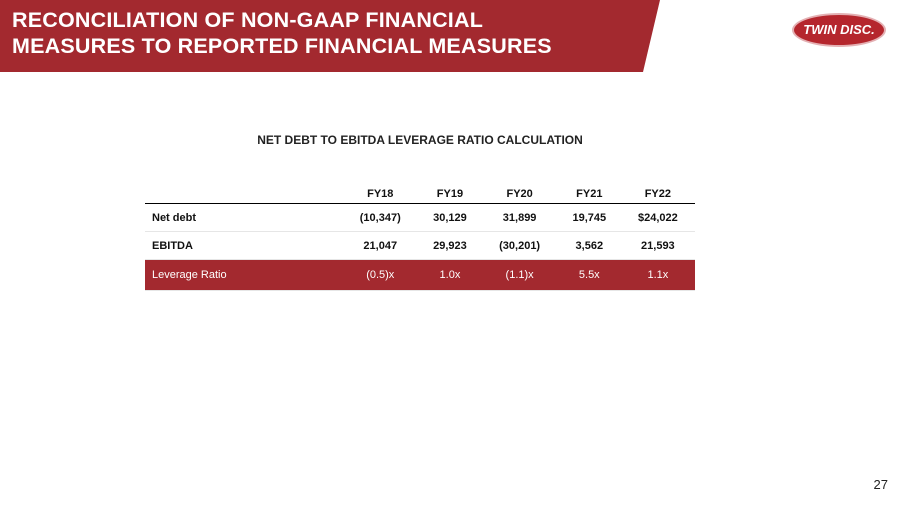 This screenshot has height=506, width=900. Describe the element at coordinates (450, 245) in the screenshot. I see `cell: 29,923` at that location.